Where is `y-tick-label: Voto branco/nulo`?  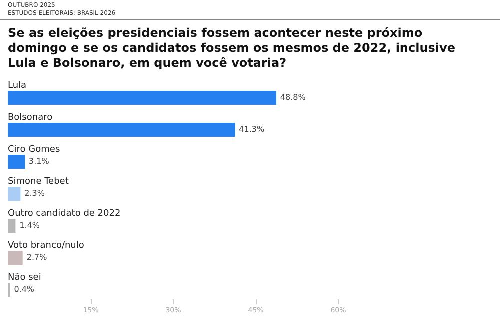
y-tick-label: Voto branco/nulo is located at coordinates (46, 246).